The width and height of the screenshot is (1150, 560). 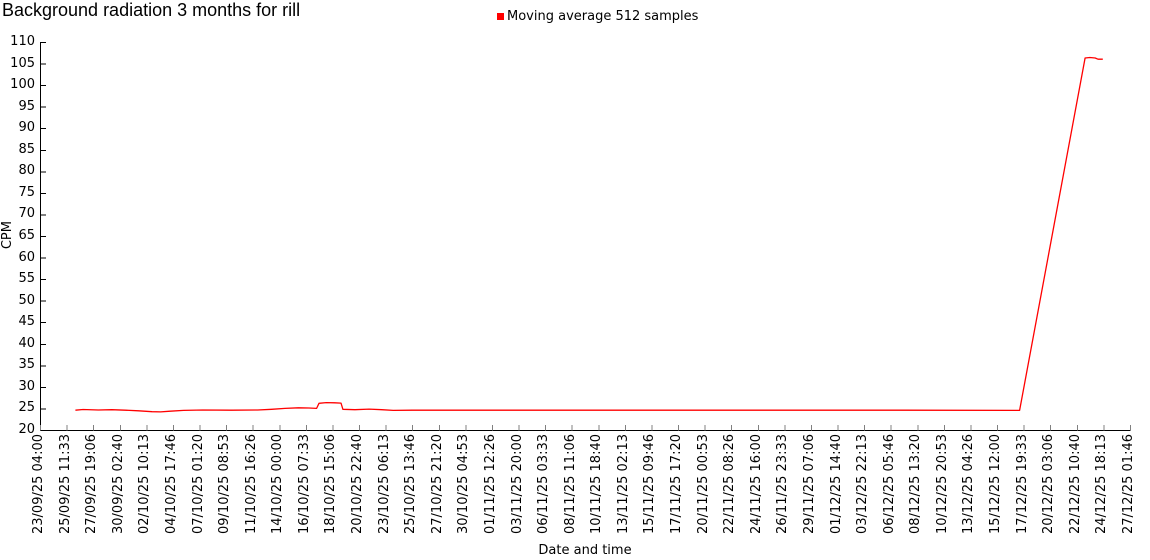 I want to click on y-tick-label: 90, so click(x=26, y=128).